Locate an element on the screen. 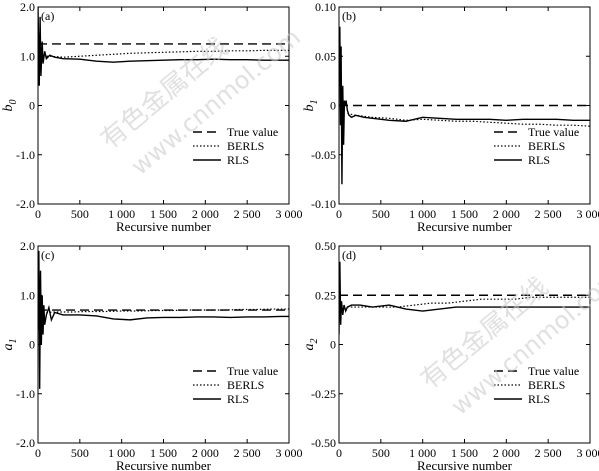 This screenshot has width=599, height=471. y-tick-label: -0.25 is located at coordinates (323, 394).